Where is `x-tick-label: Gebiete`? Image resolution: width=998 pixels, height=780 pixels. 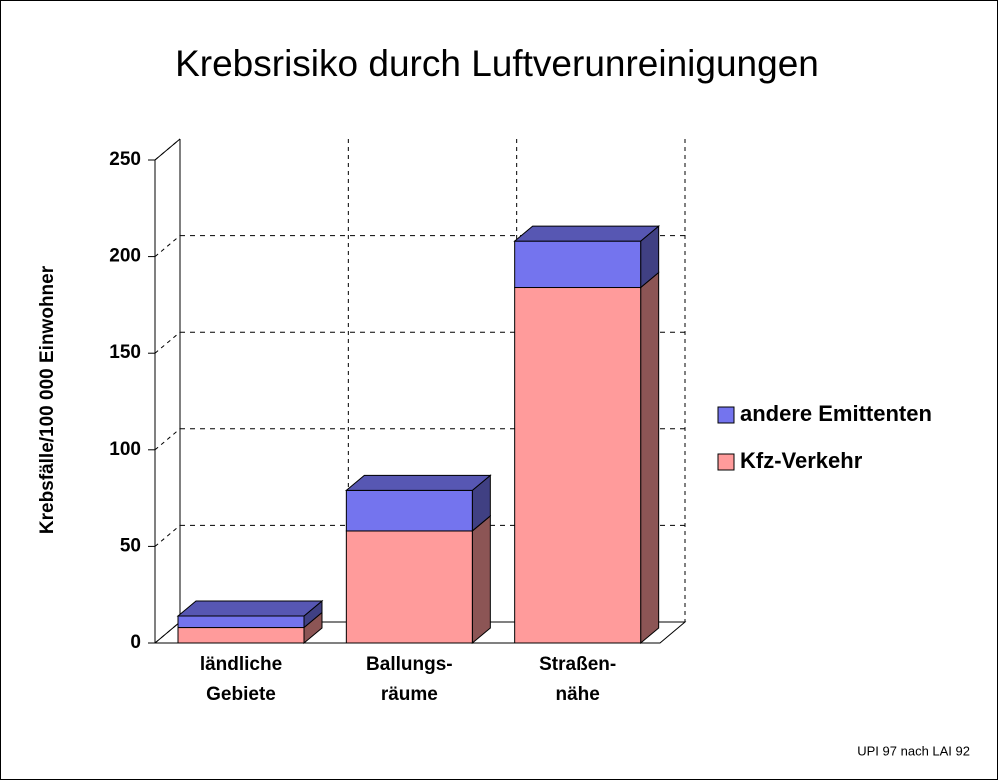 x-tick-label: Gebiete is located at coordinates (241, 694).